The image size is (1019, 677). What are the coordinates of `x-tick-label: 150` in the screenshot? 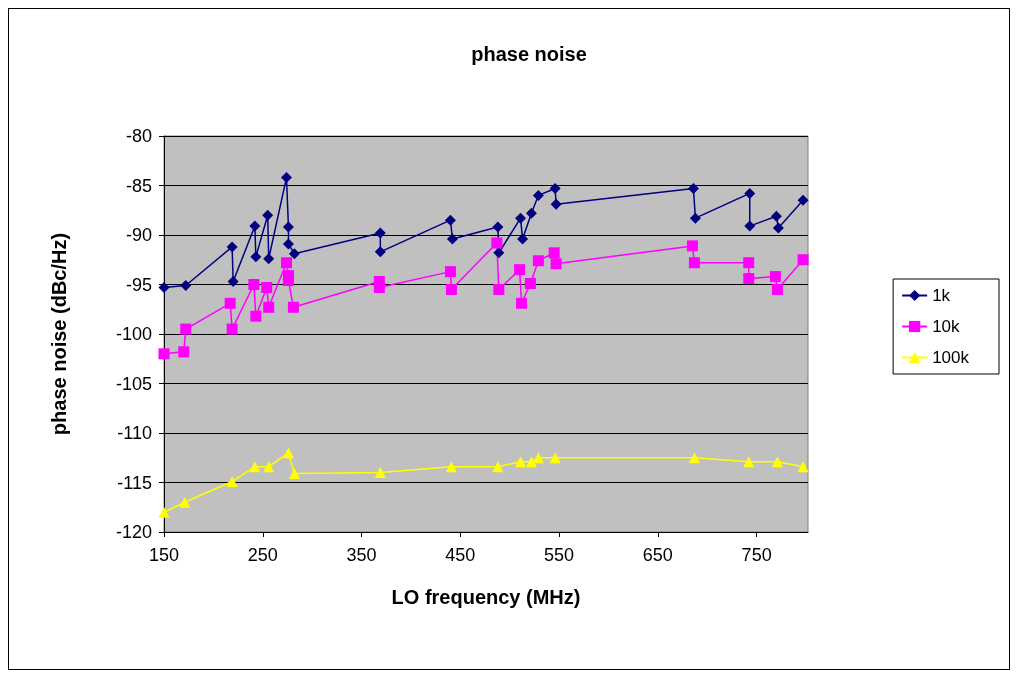 It's located at (164, 555).